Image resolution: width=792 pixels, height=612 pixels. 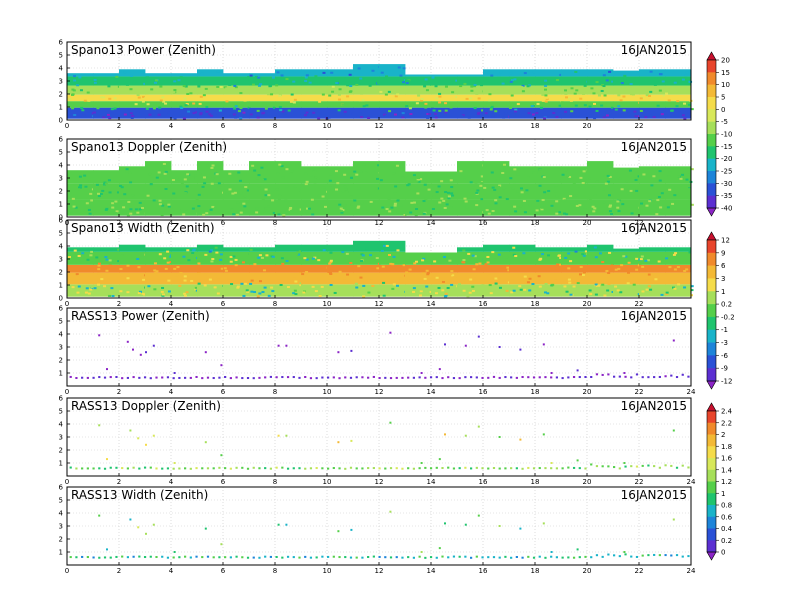 What do you see at coordinates (67, 392) in the screenshot?
I see `x-tick-label: 0` at bounding box center [67, 392].